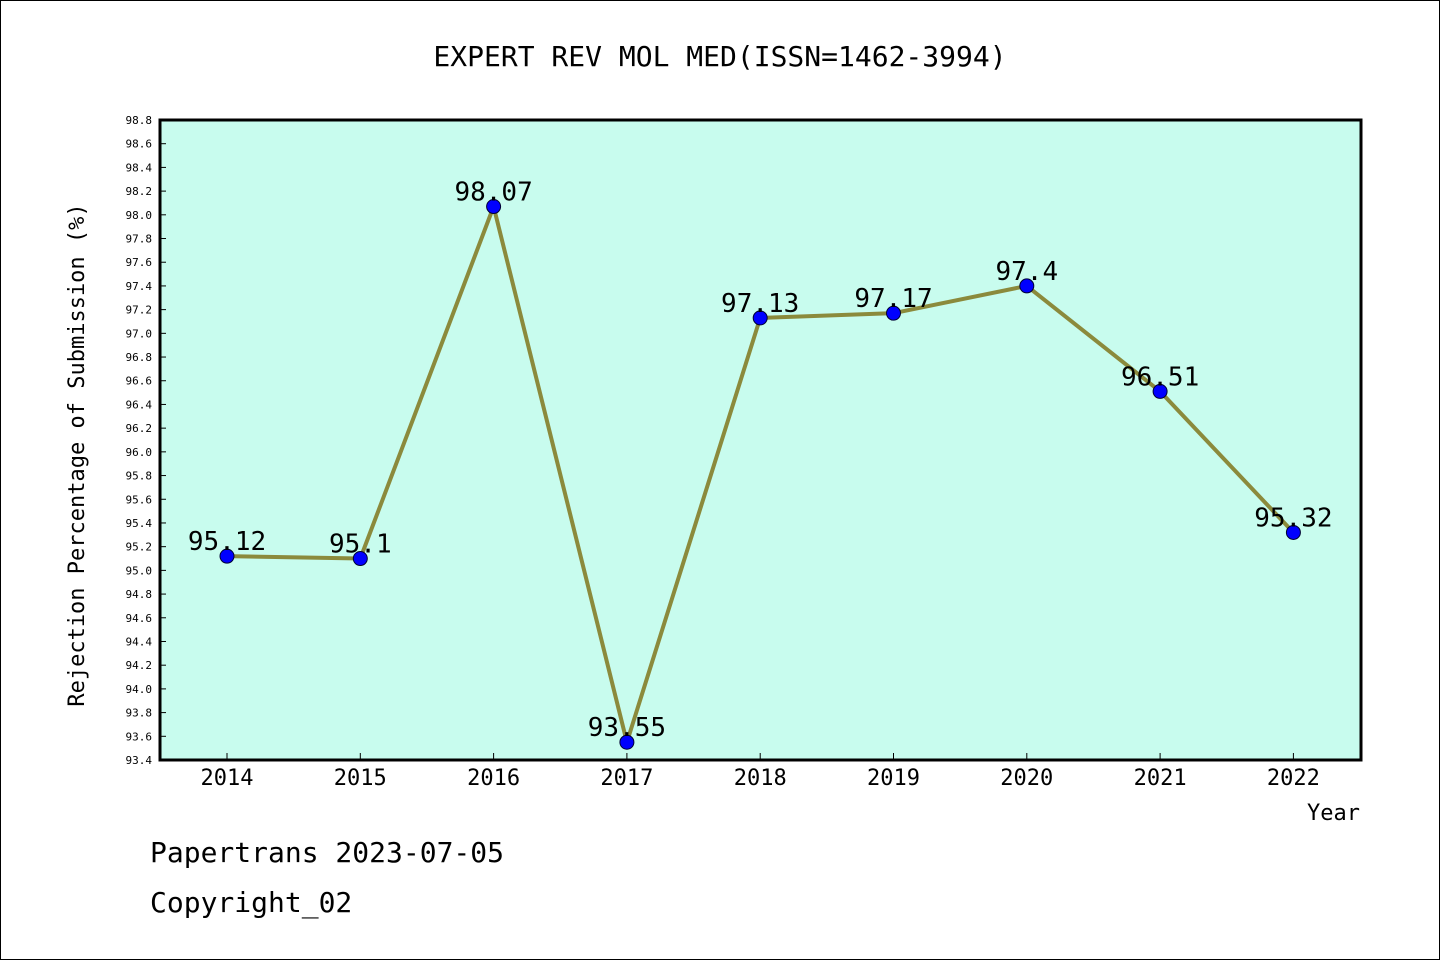 The width and height of the screenshot is (1440, 960). I want to click on y-tick-label: 98.0, so click(139, 215).